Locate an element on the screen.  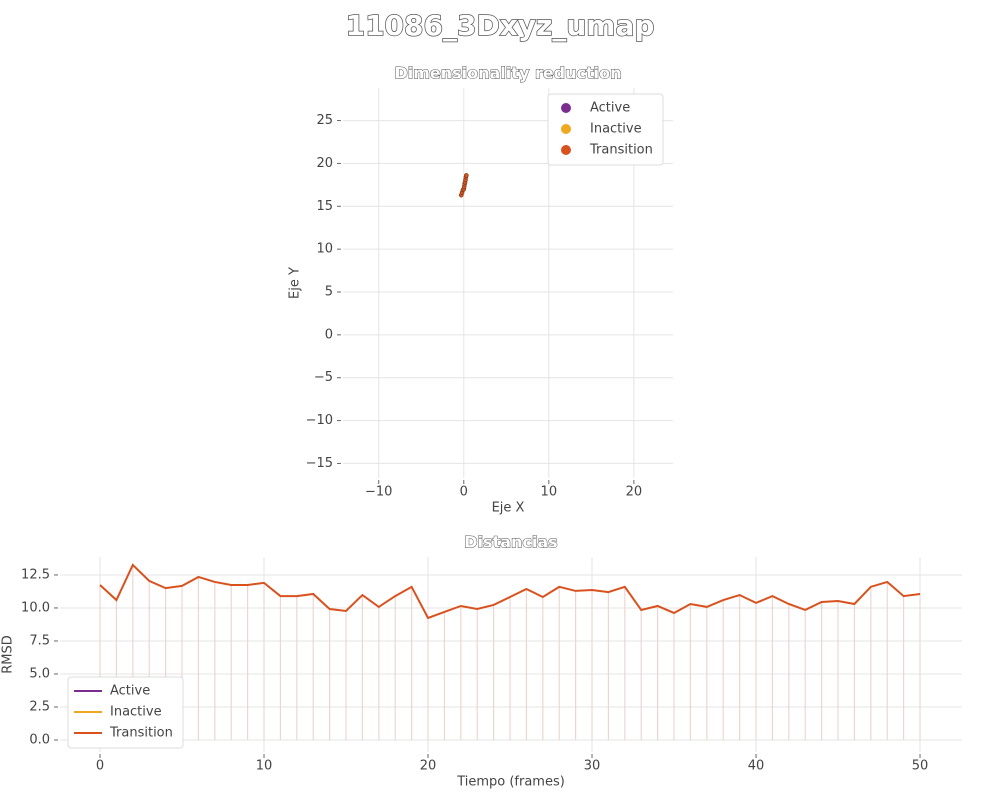
y-tick-label: 10 is located at coordinates (324, 249).